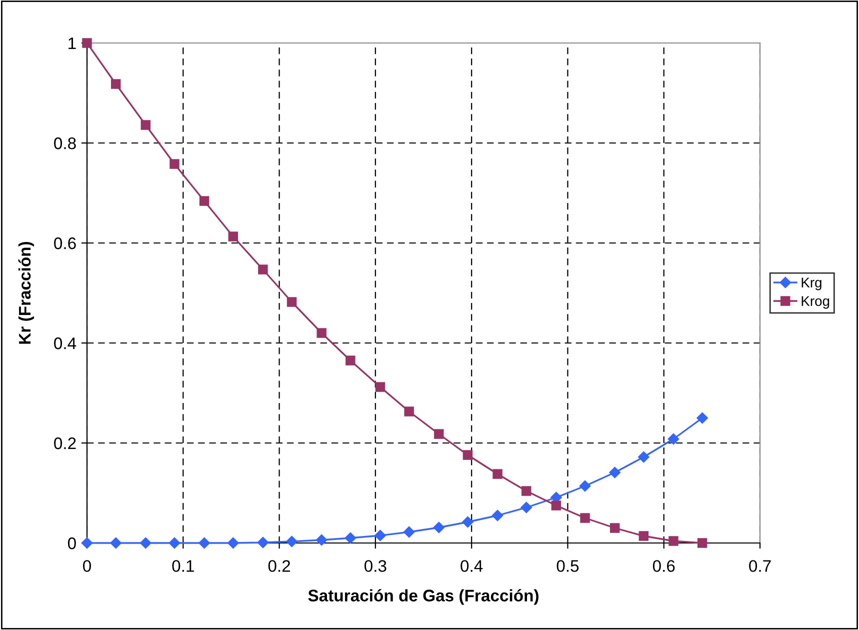  I want to click on y-tick-label: 1, so click(72, 44).